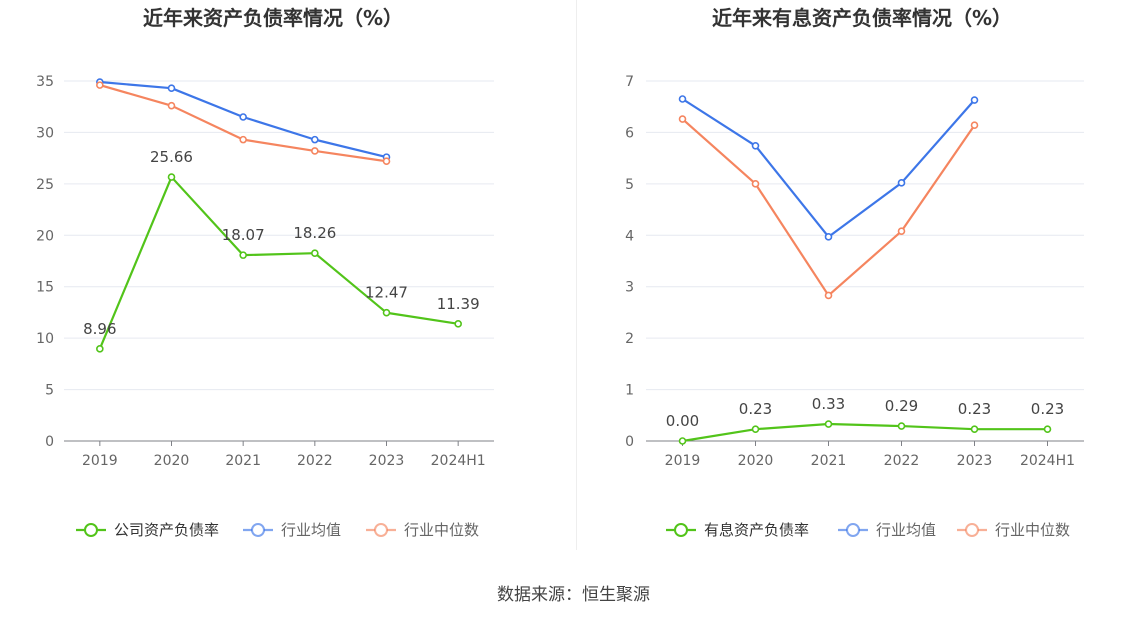  I want to click on chart-title: 近年来资产负债率情况（%）, so click(273, 18).